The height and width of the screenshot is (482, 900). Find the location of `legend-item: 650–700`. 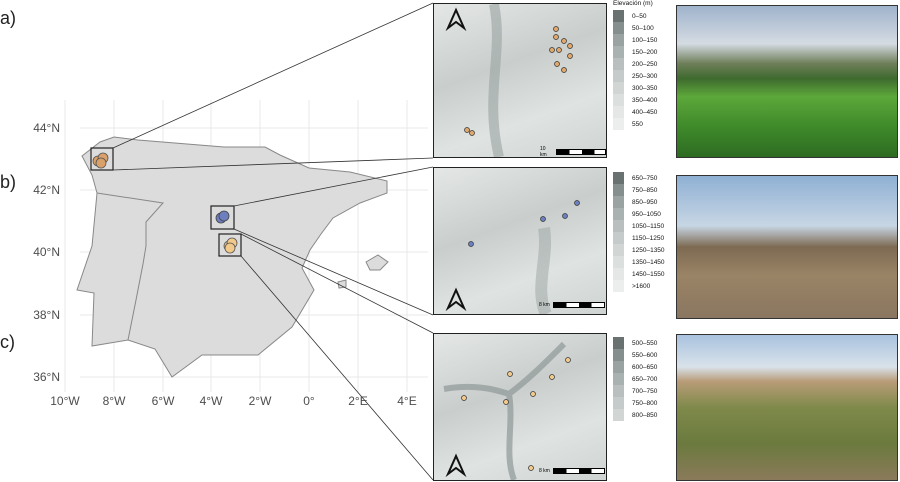

legend-item: 650–700 is located at coordinates (635, 379).